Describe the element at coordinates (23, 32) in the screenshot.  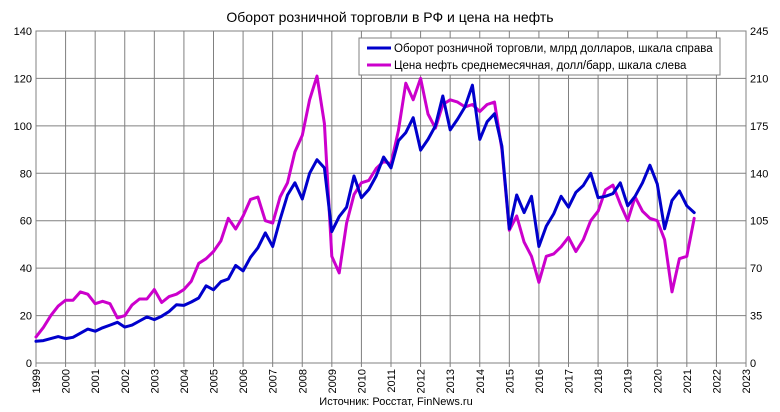
I see `y-left-tick-label: 140` at that location.